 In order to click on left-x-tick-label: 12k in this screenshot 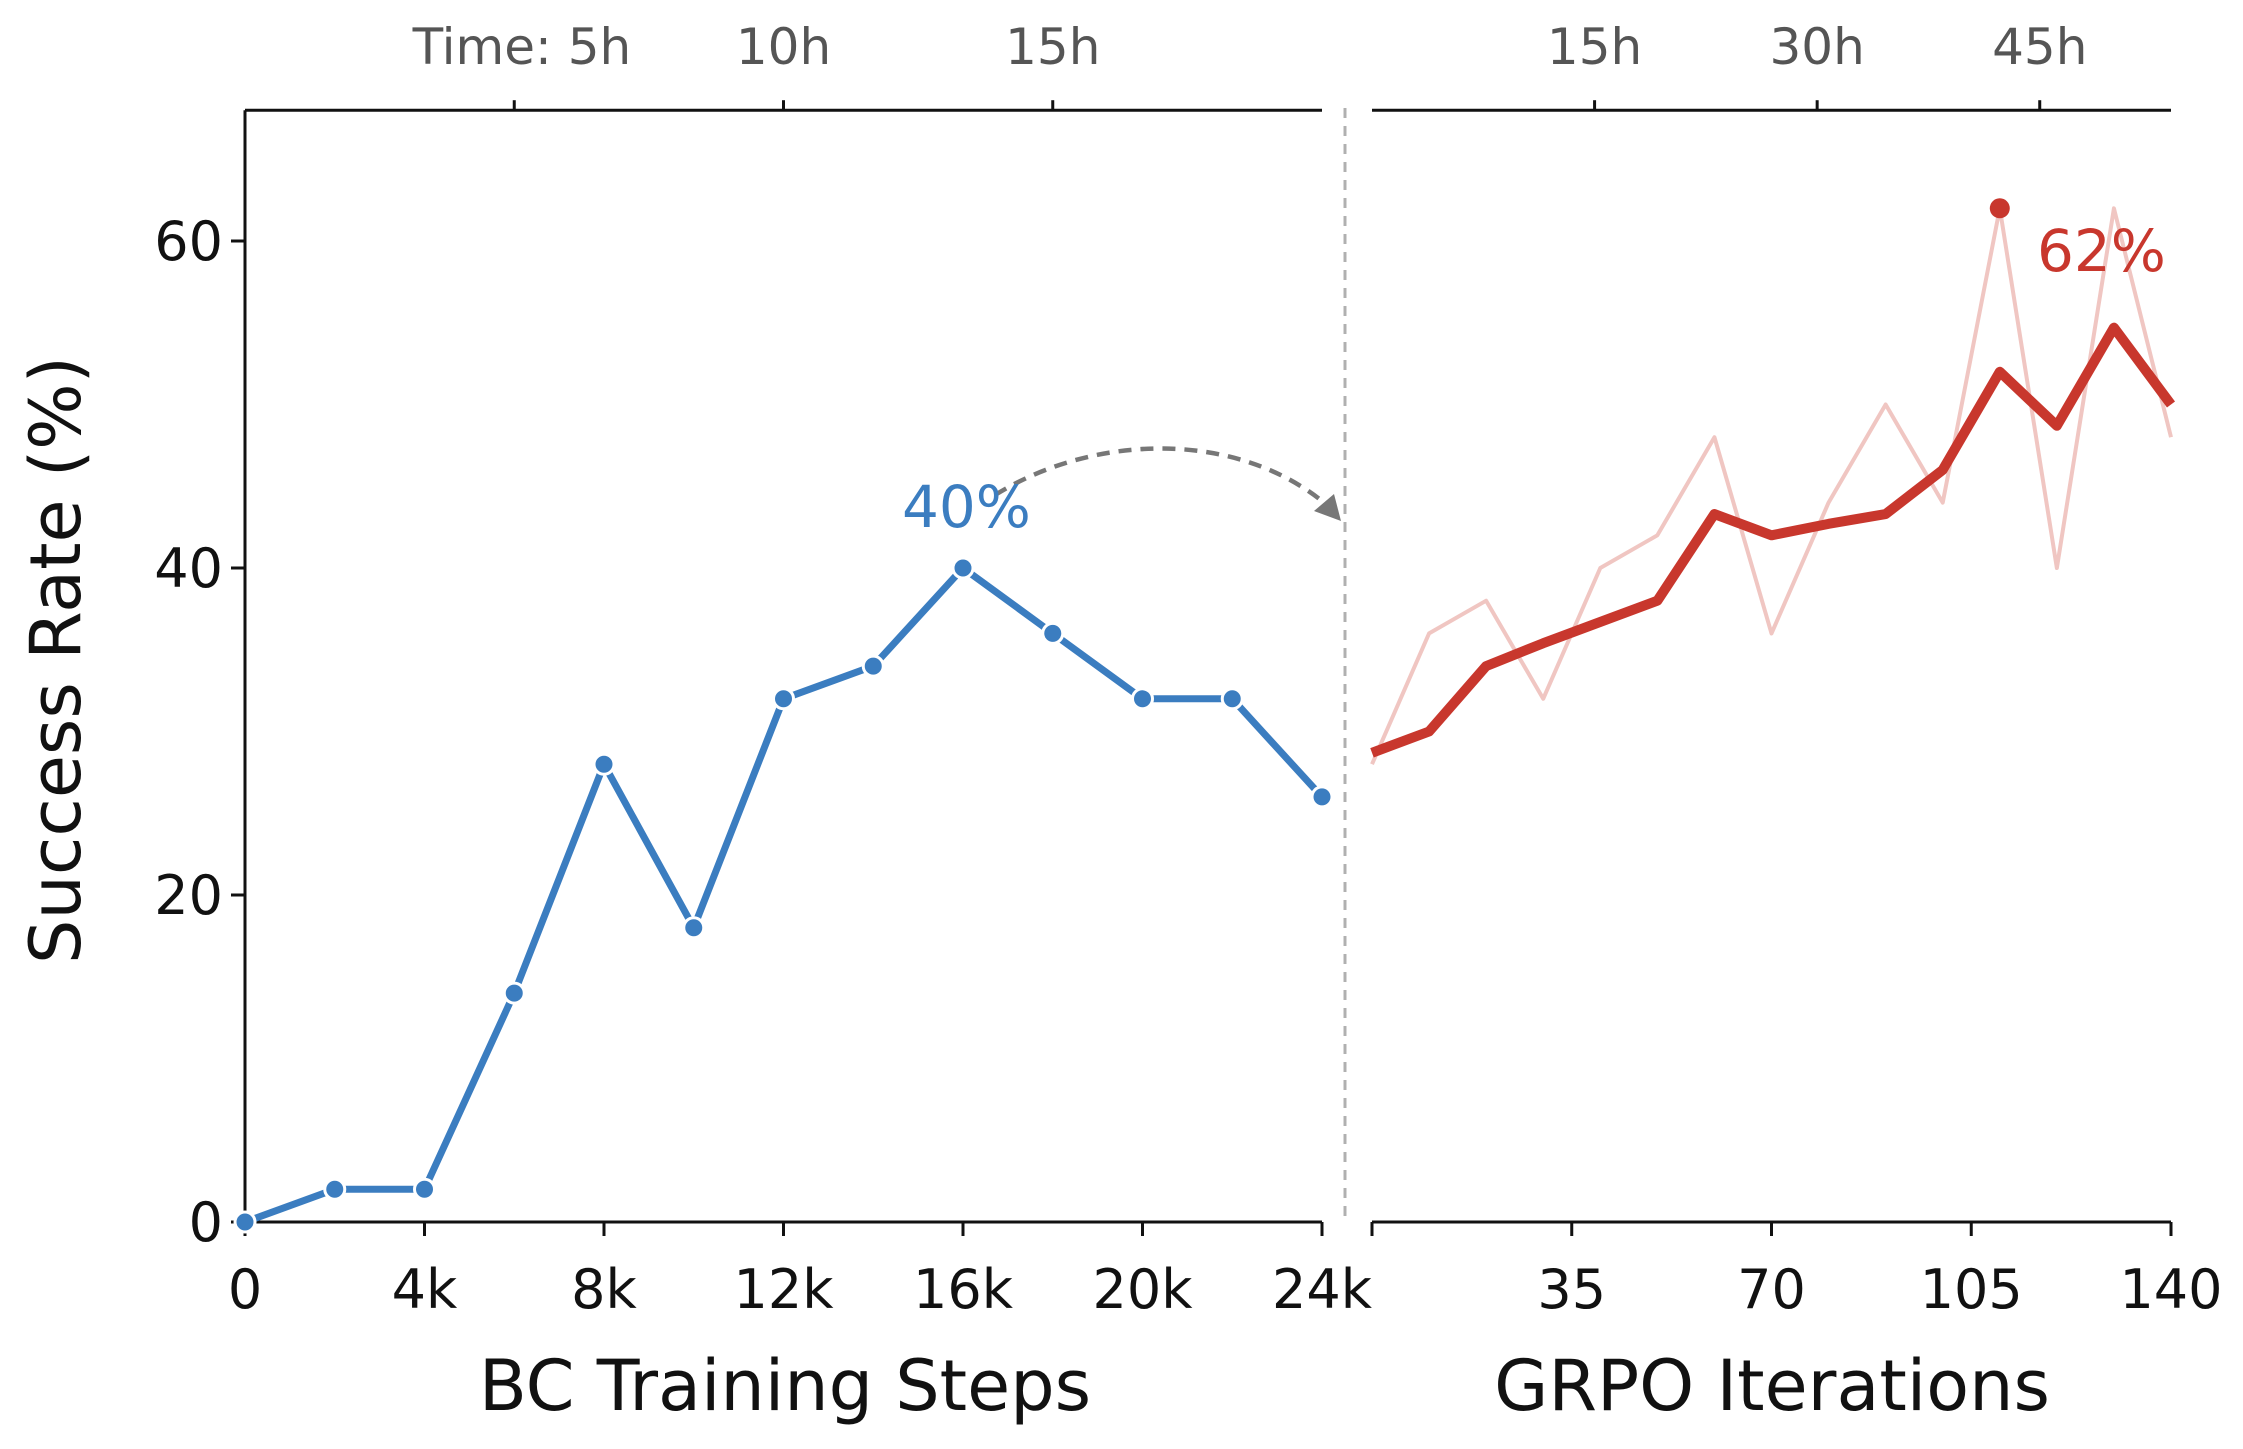, I will do `click(784, 1289)`.